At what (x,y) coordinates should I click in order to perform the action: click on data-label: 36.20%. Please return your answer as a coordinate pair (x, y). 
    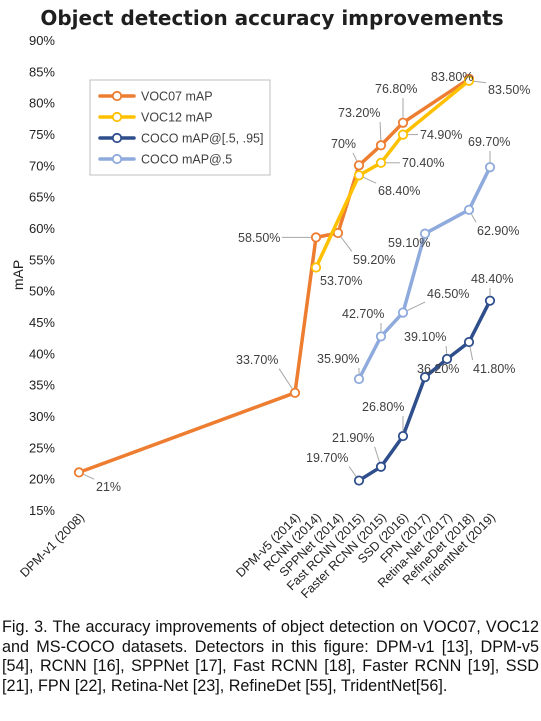
    Looking at the image, I should click on (438, 369).